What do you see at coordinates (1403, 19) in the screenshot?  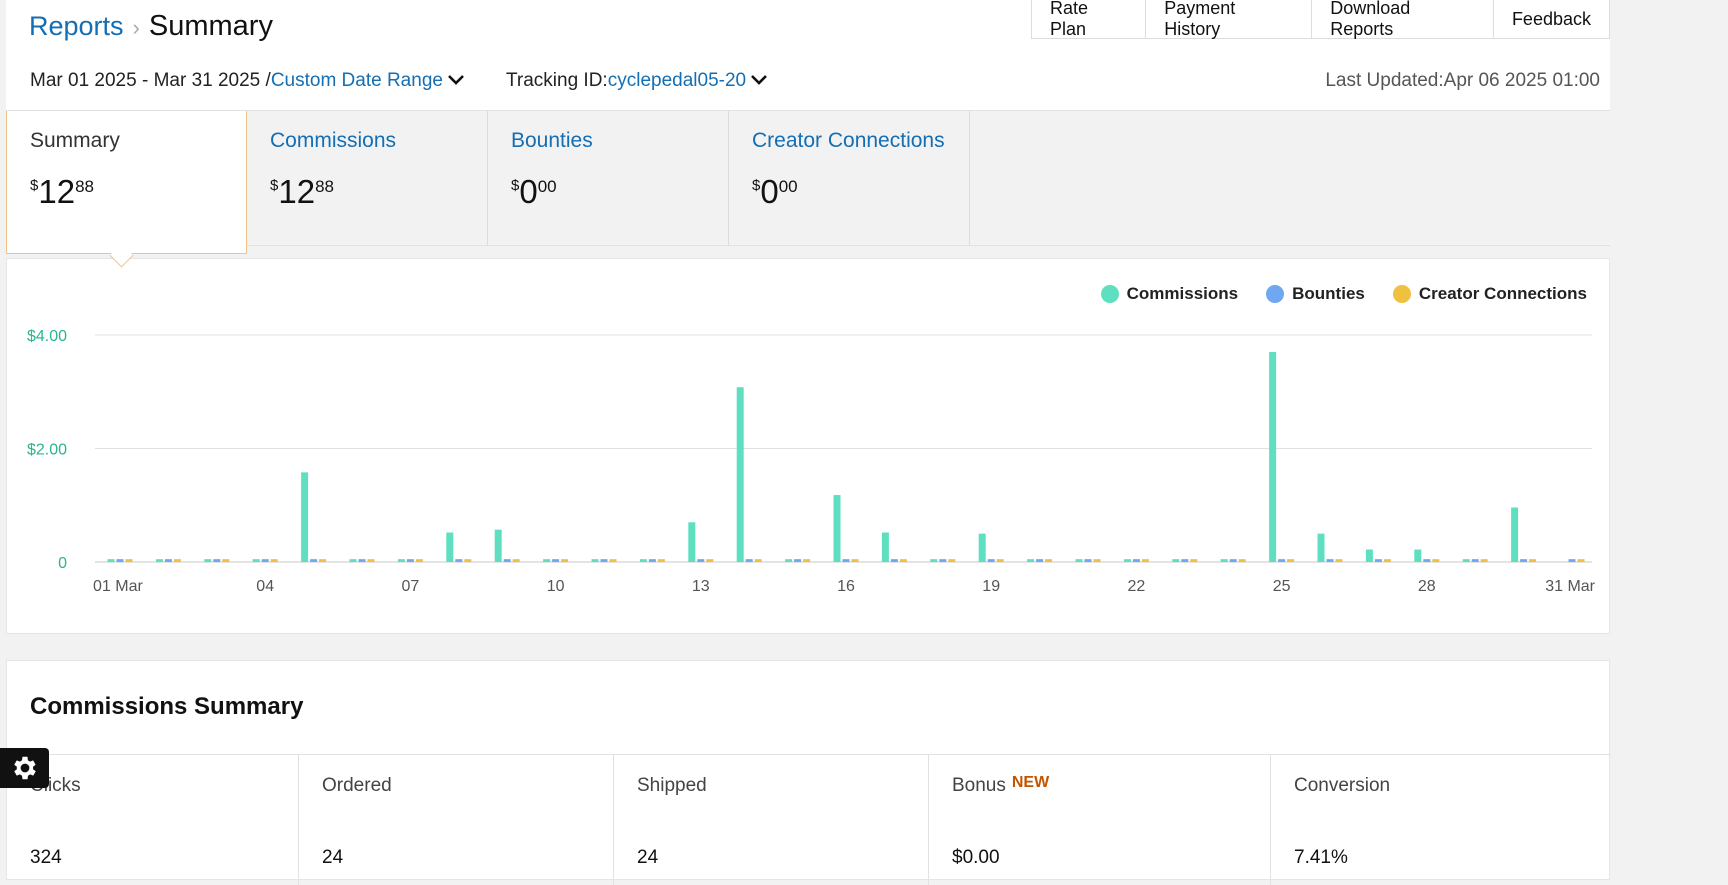 I see `download-reports-link: Download Reports` at bounding box center [1403, 19].